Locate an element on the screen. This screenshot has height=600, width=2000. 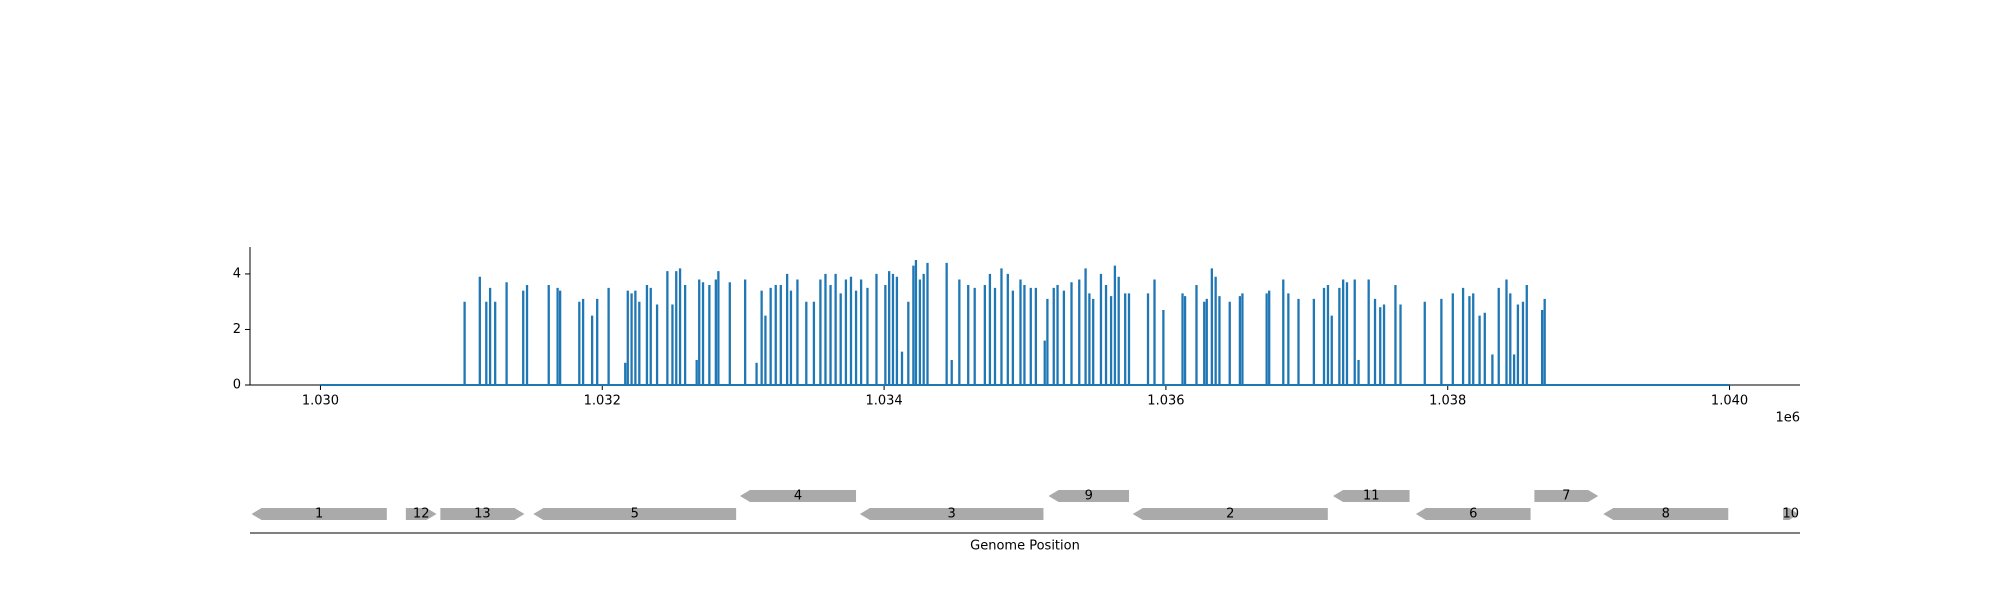
gene-label: 2 is located at coordinates (1230, 514).